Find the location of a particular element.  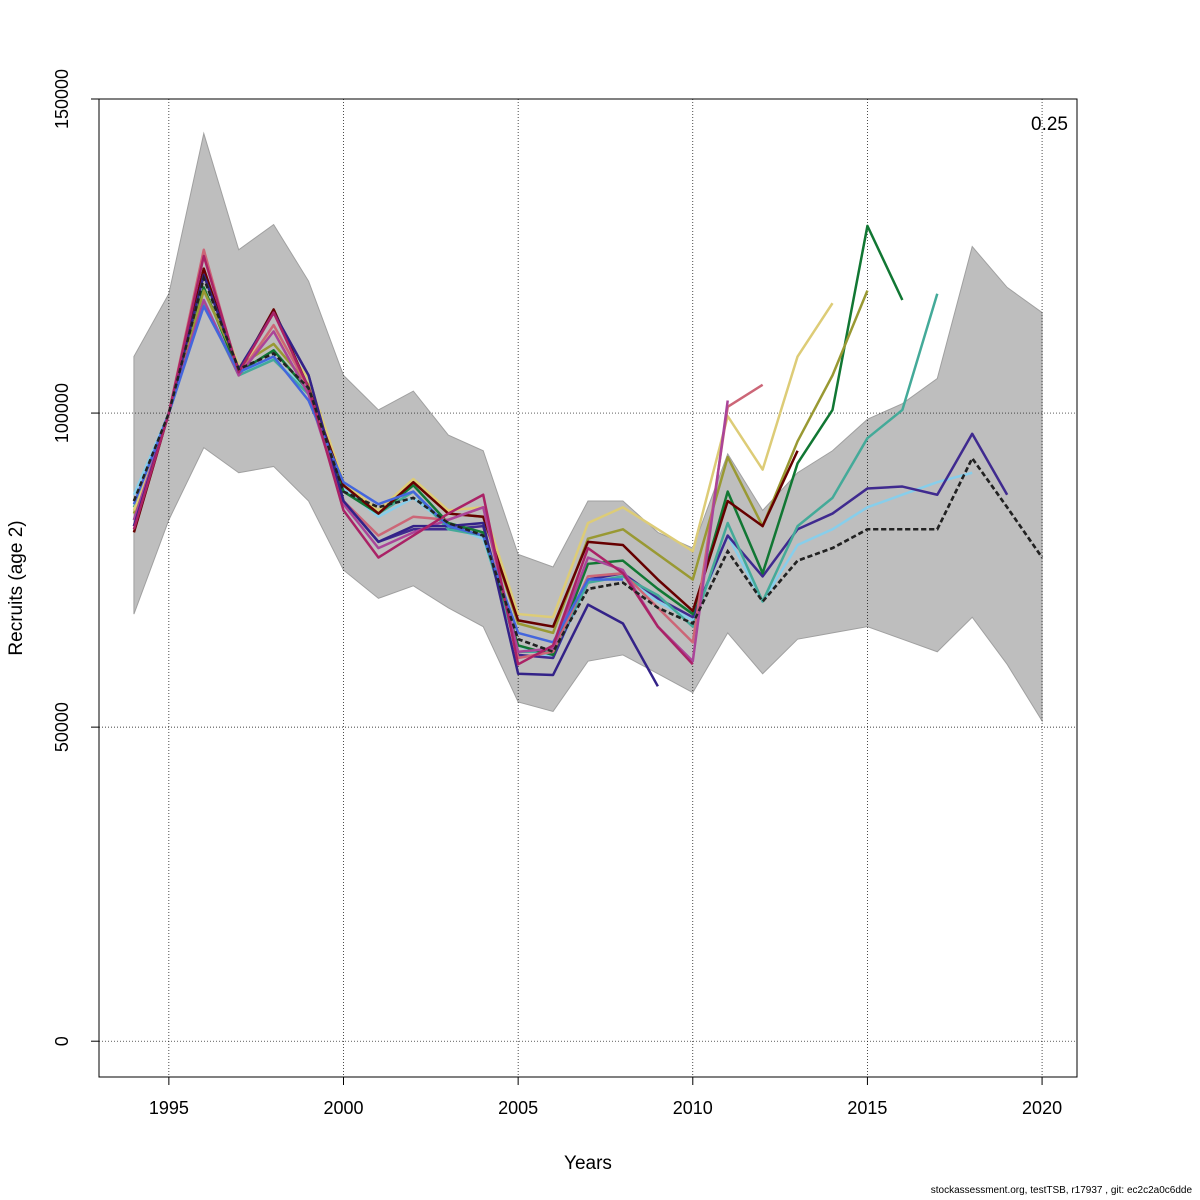

x-tick-label: 2015 is located at coordinates (867, 1108).